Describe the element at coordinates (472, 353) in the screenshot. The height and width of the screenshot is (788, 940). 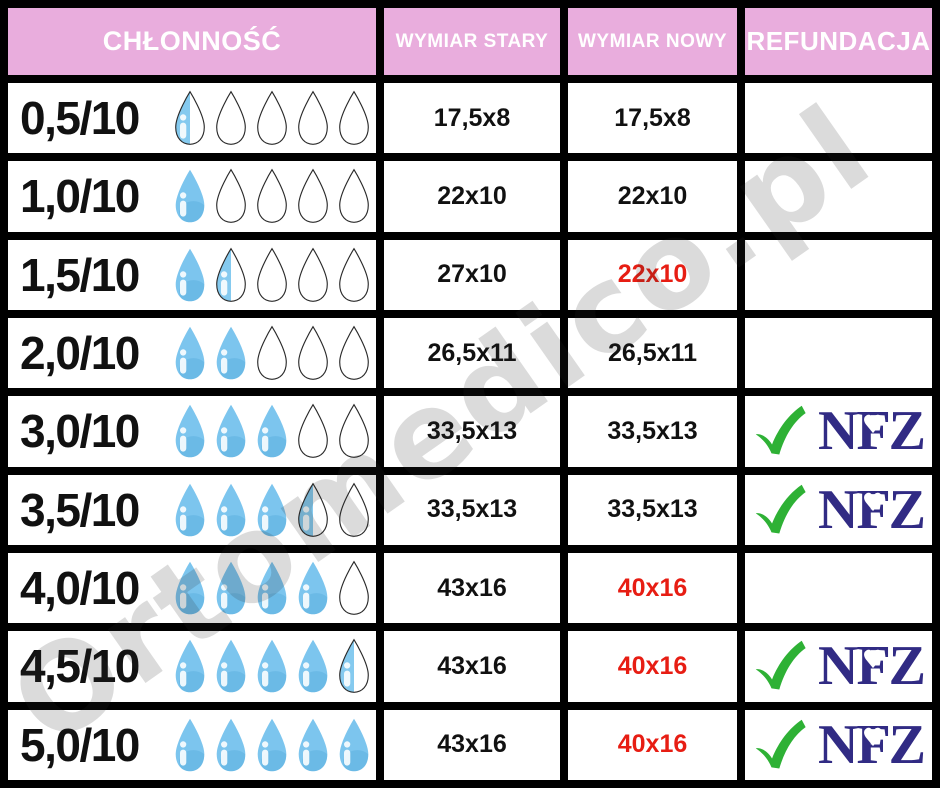
I see `old-size-cell: 26,5x11` at that location.